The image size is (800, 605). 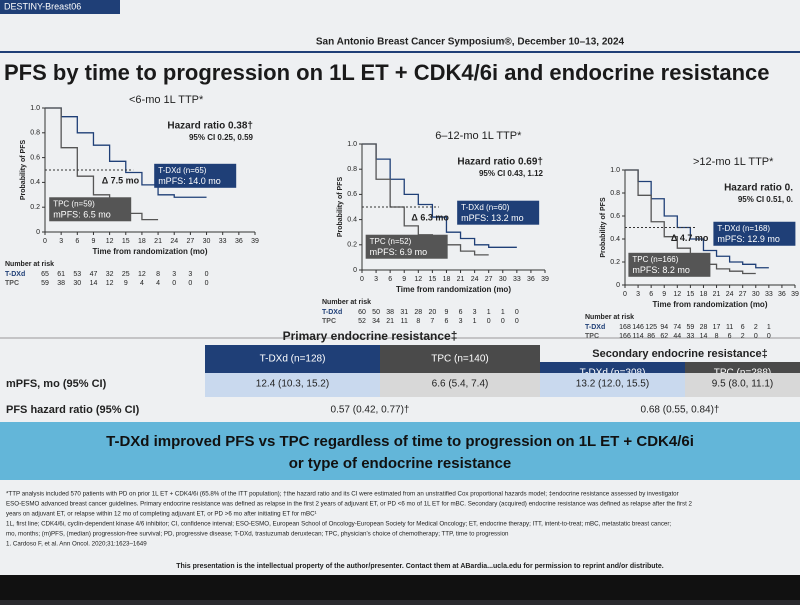 I want to click on group-header: Secondary endocrine resistance‡, so click(x=679, y=354).